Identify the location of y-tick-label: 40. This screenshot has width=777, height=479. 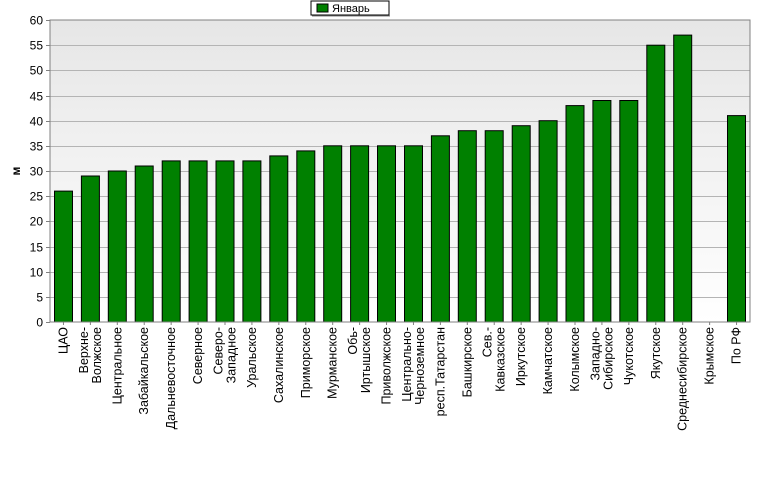
(37, 122).